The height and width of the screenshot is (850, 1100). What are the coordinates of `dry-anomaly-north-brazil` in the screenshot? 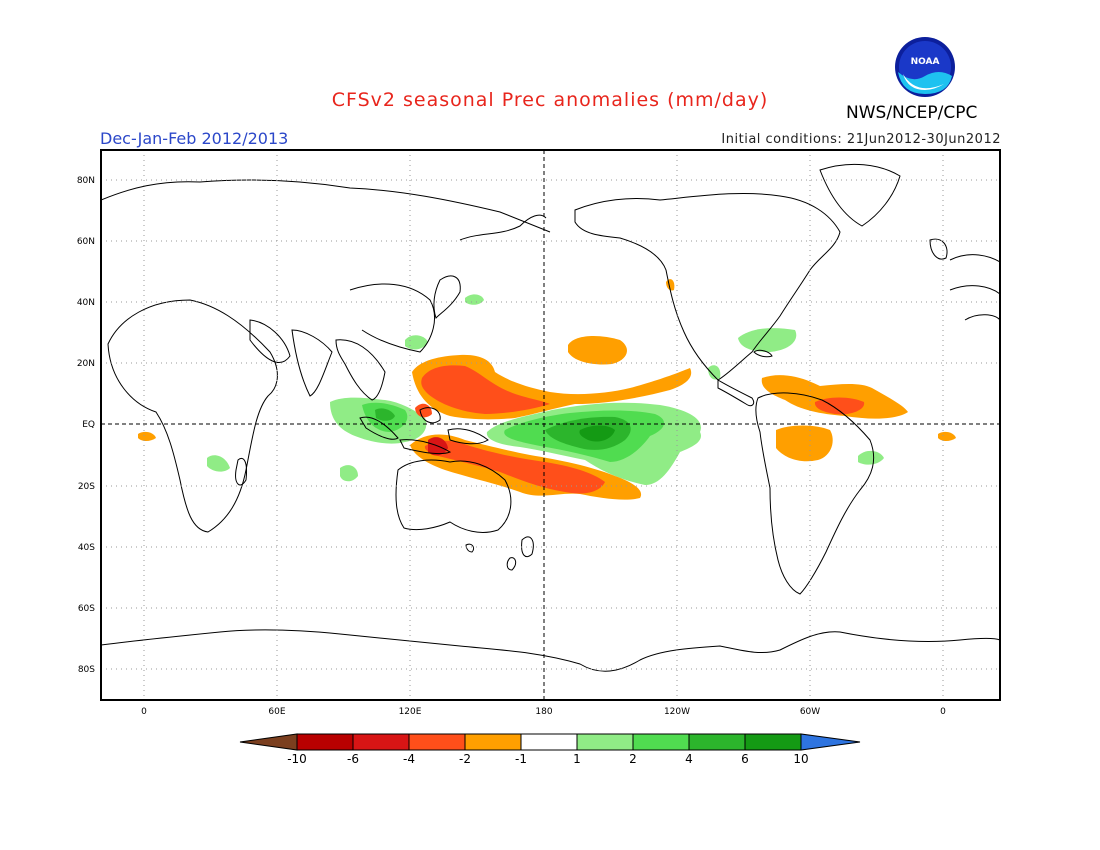 It's located at (834, 397).